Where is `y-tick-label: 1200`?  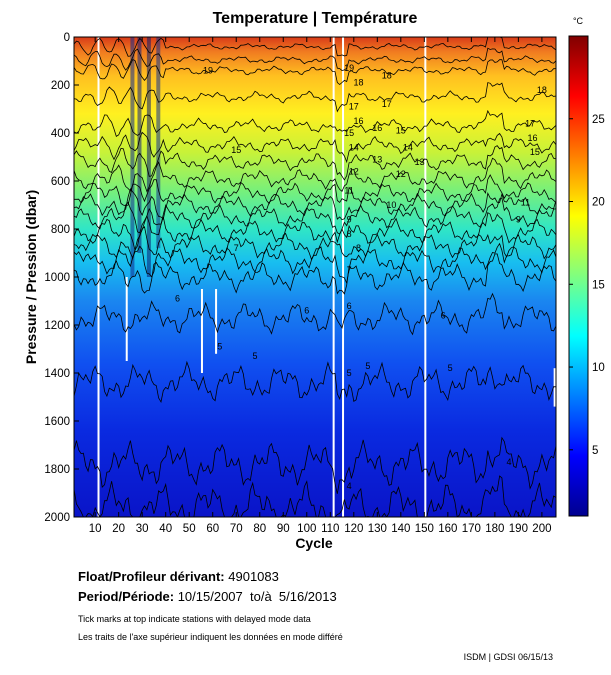
y-tick-label: 1200 is located at coordinates (57, 326).